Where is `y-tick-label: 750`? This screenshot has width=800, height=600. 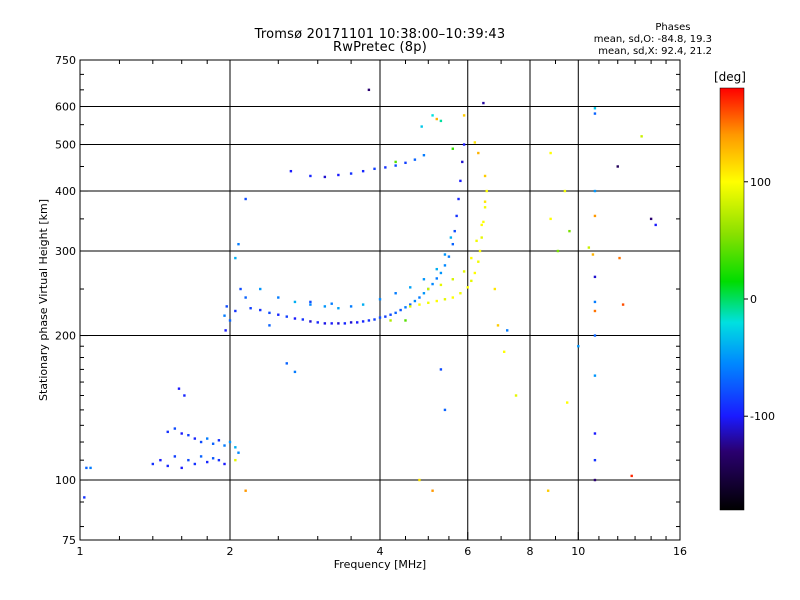
y-tick-label: 750 is located at coordinates (65, 60).